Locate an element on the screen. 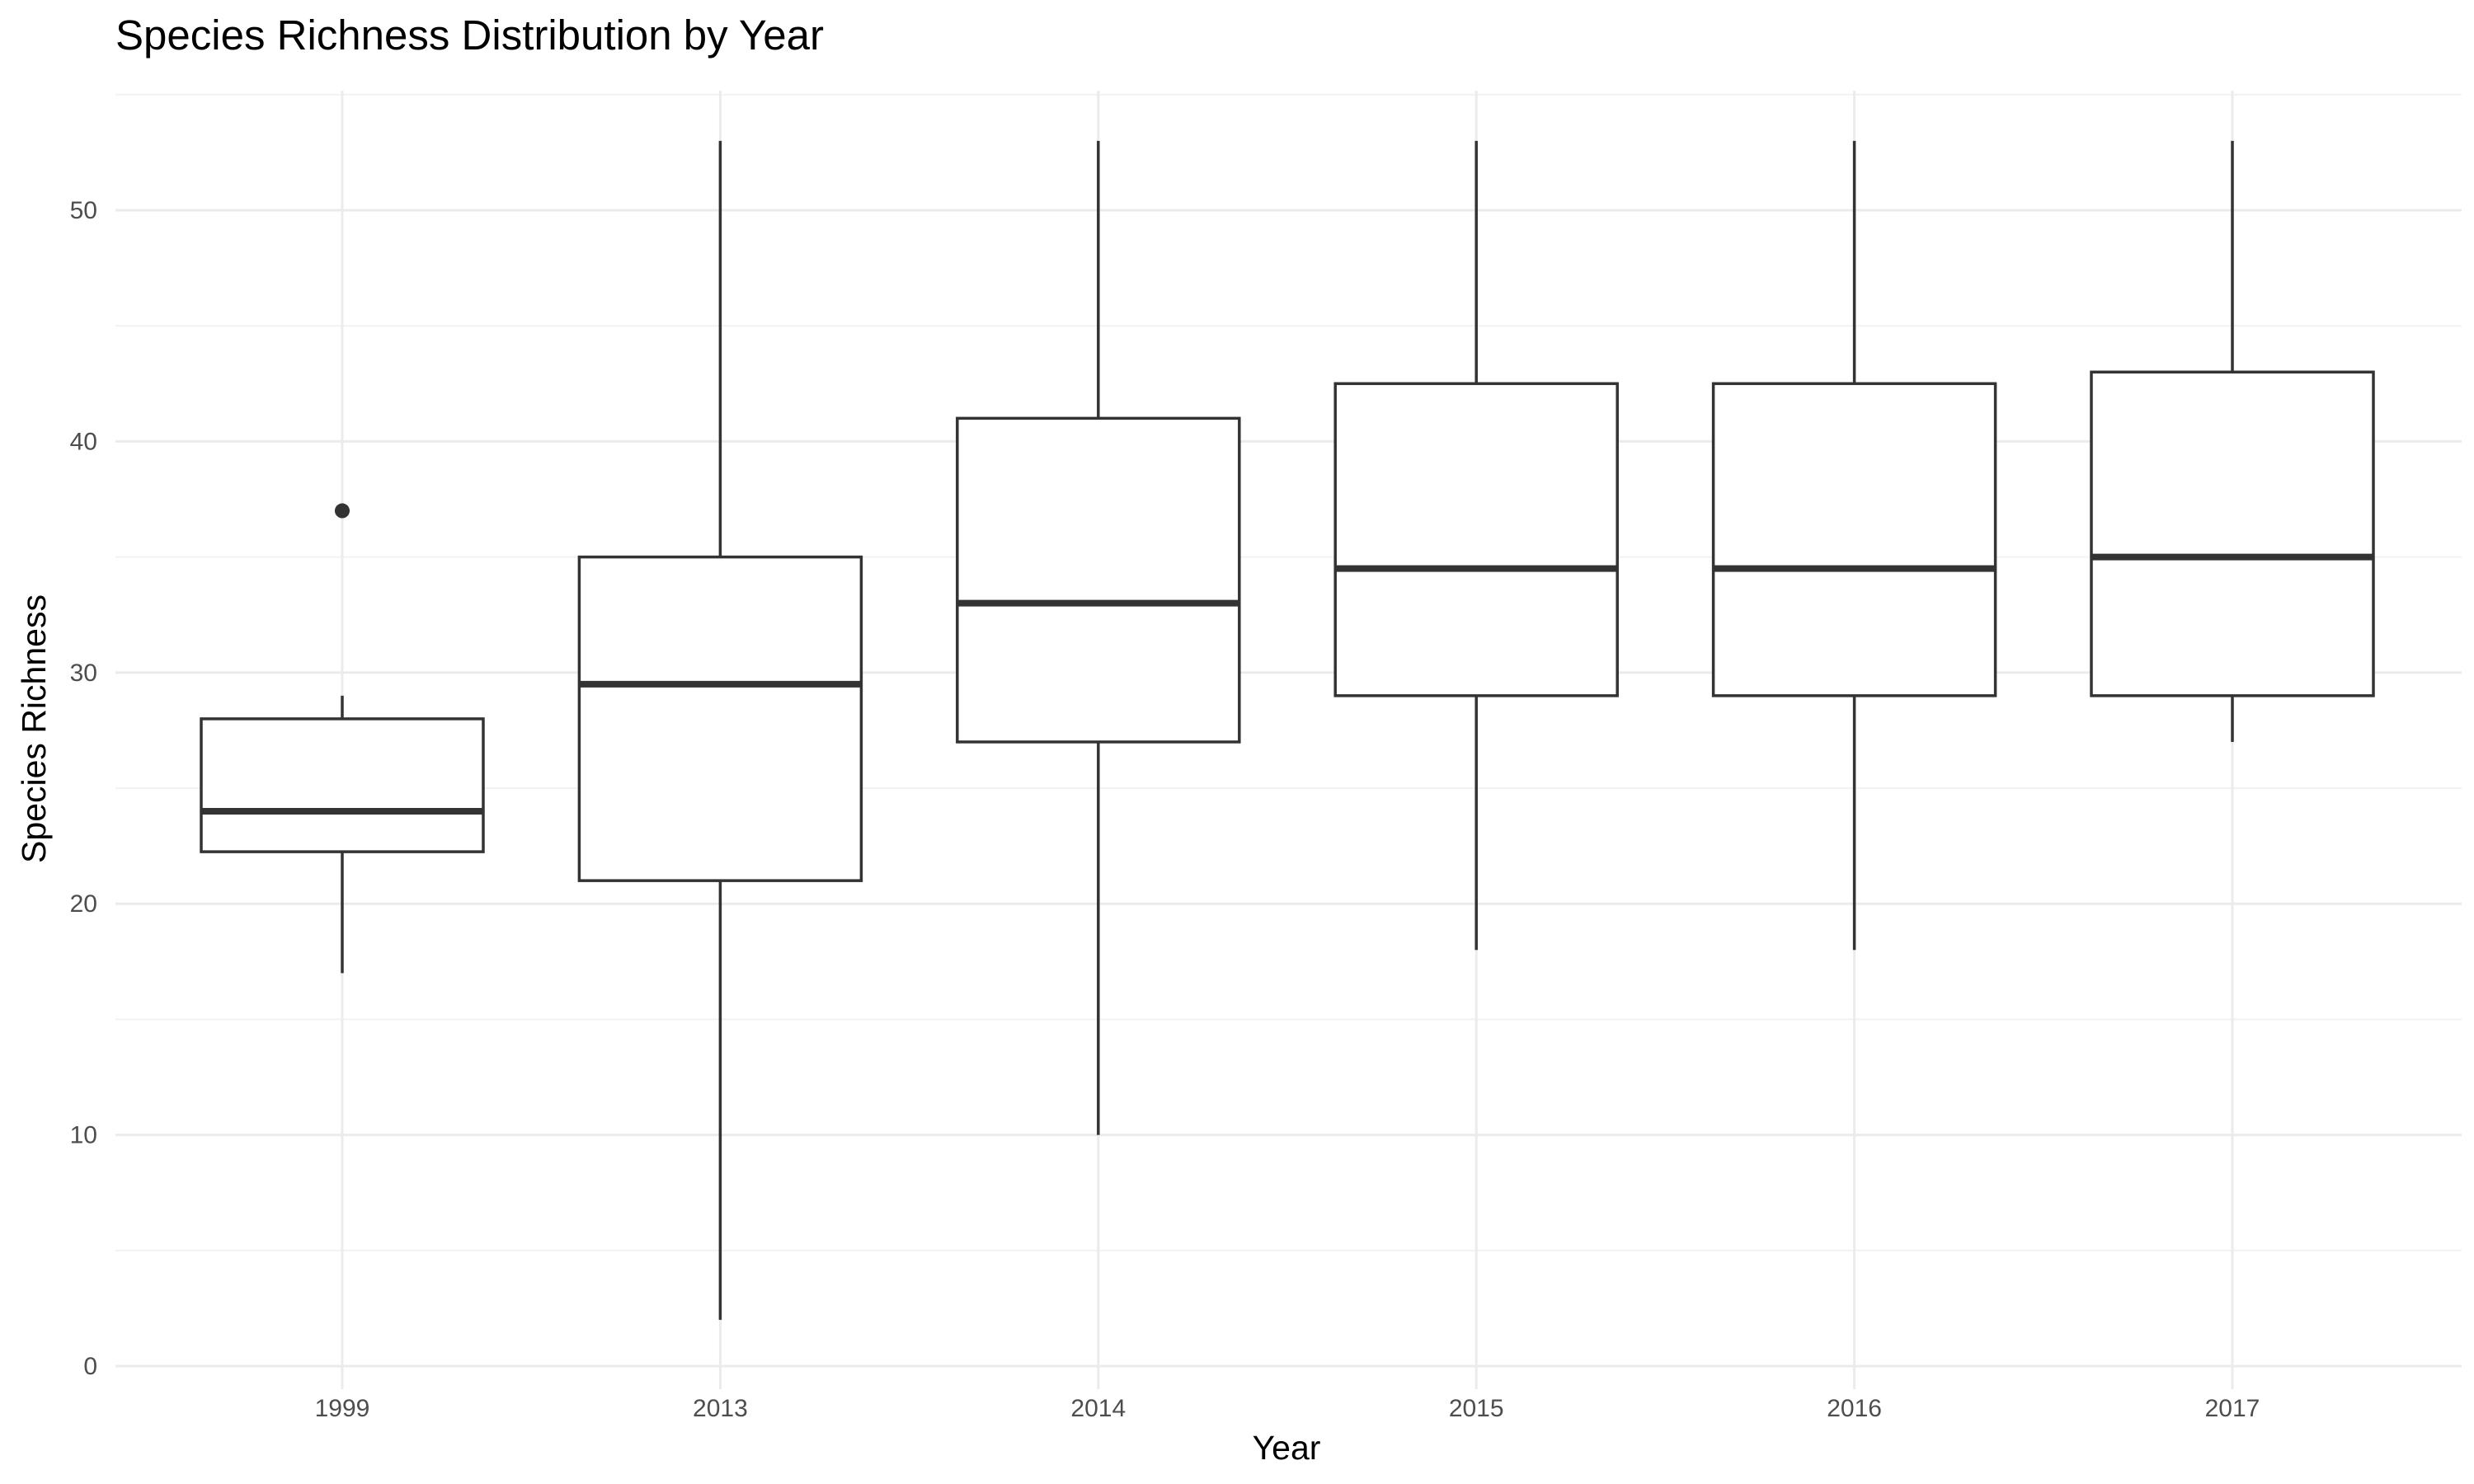 The height and width of the screenshot is (1484, 2474). x-tick-label: 1999 is located at coordinates (342, 1408).